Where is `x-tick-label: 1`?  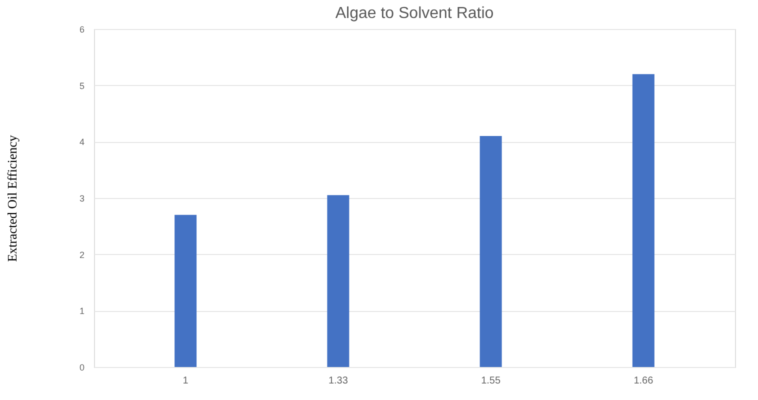 x-tick-label: 1 is located at coordinates (185, 381).